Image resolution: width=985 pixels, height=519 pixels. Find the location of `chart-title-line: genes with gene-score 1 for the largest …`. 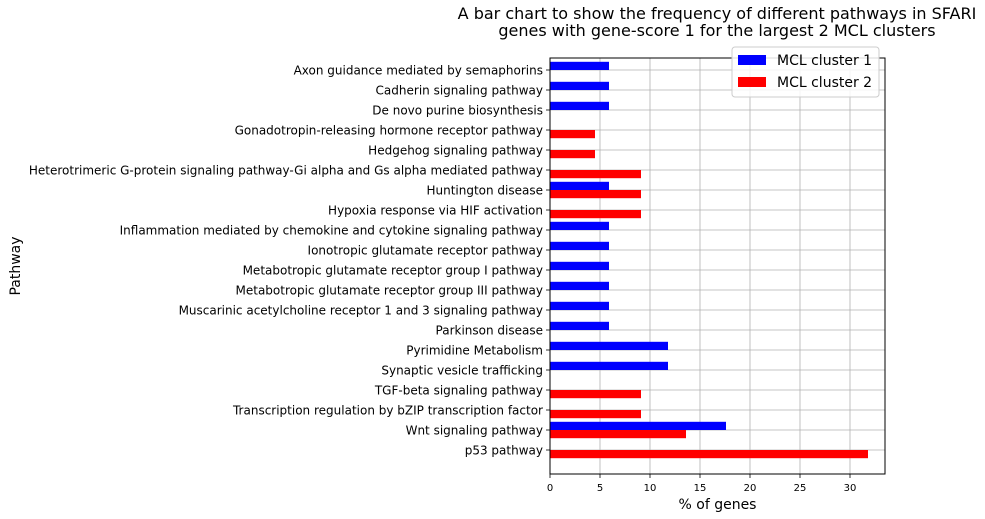

chart-title-line: genes with gene-score 1 for the largest … is located at coordinates (716, 30).